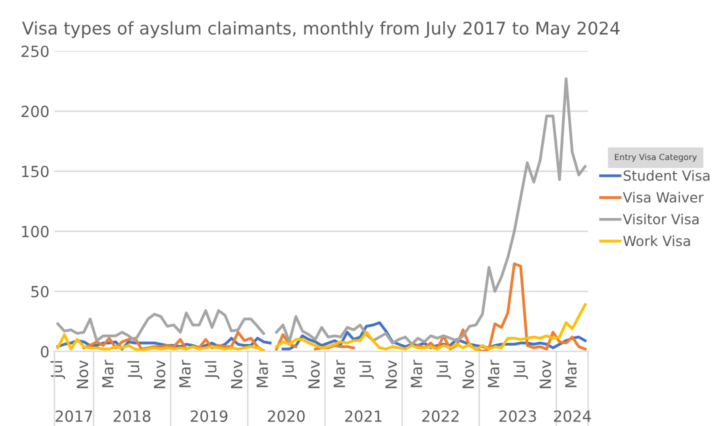  I want to click on text: 2018, so click(132, 416).